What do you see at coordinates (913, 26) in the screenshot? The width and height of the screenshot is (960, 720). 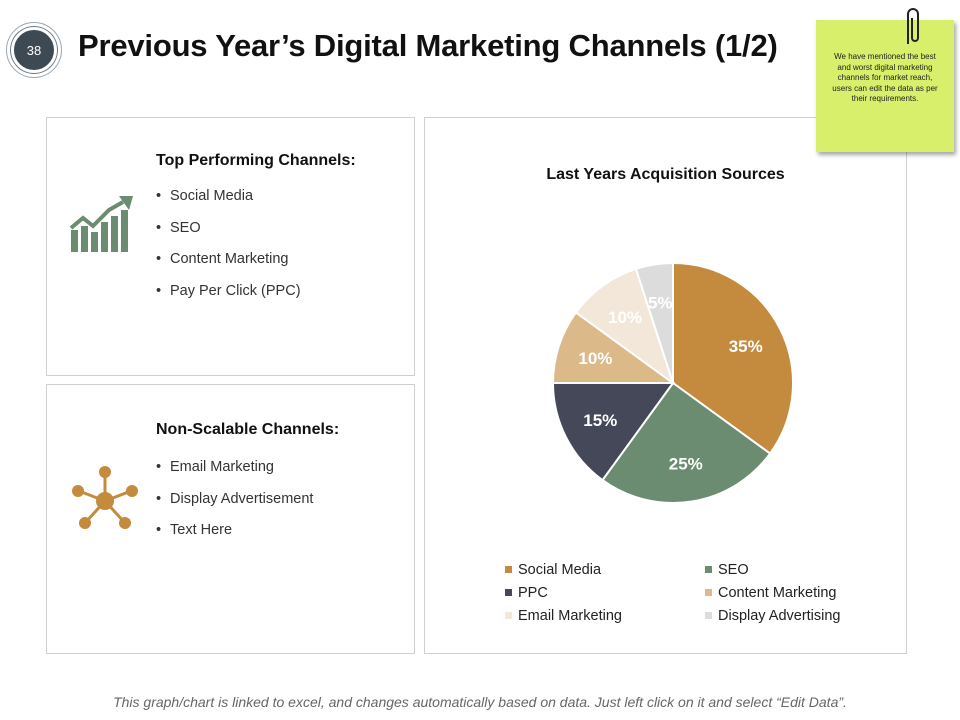 I see `paperclip-icon` at bounding box center [913, 26].